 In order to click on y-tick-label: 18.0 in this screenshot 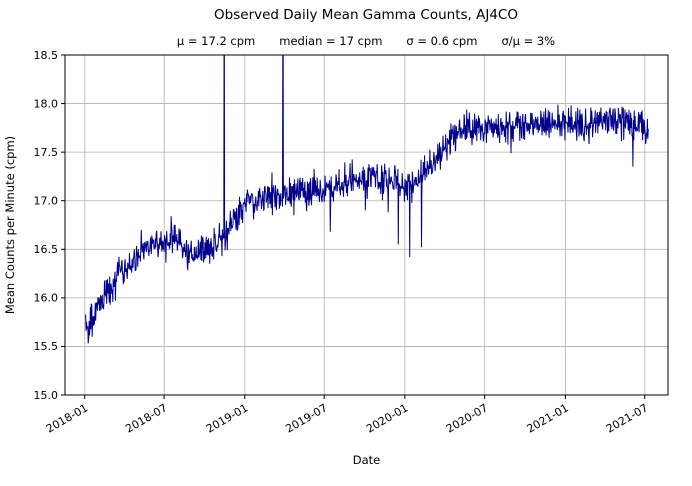, I will do `click(46, 103)`.